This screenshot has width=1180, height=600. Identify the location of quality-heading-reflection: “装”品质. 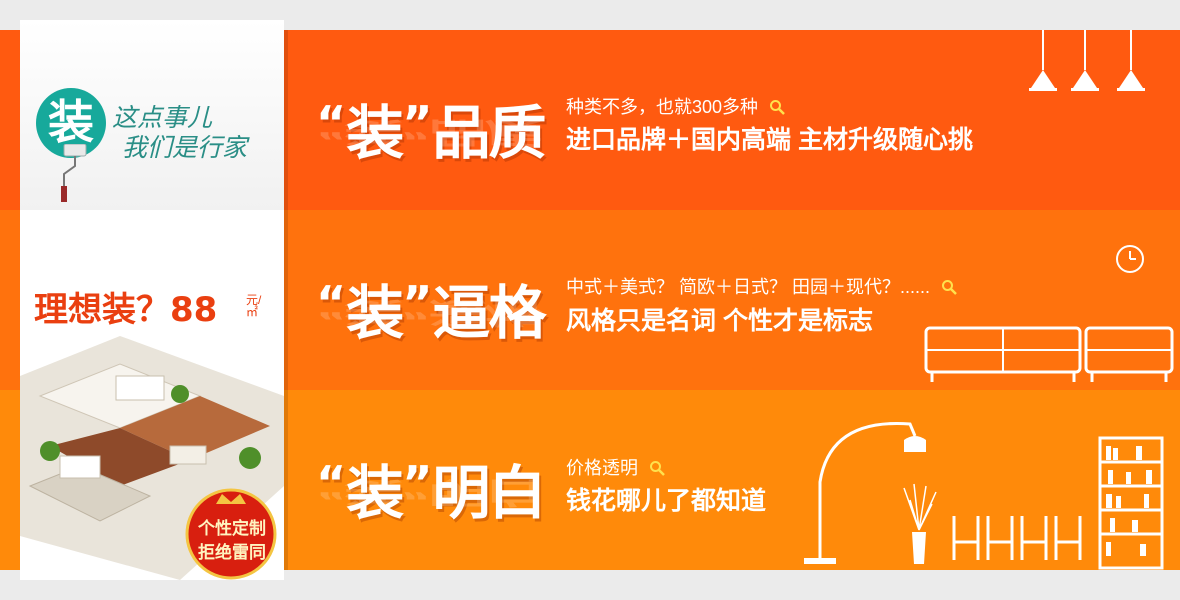
(428, 132).